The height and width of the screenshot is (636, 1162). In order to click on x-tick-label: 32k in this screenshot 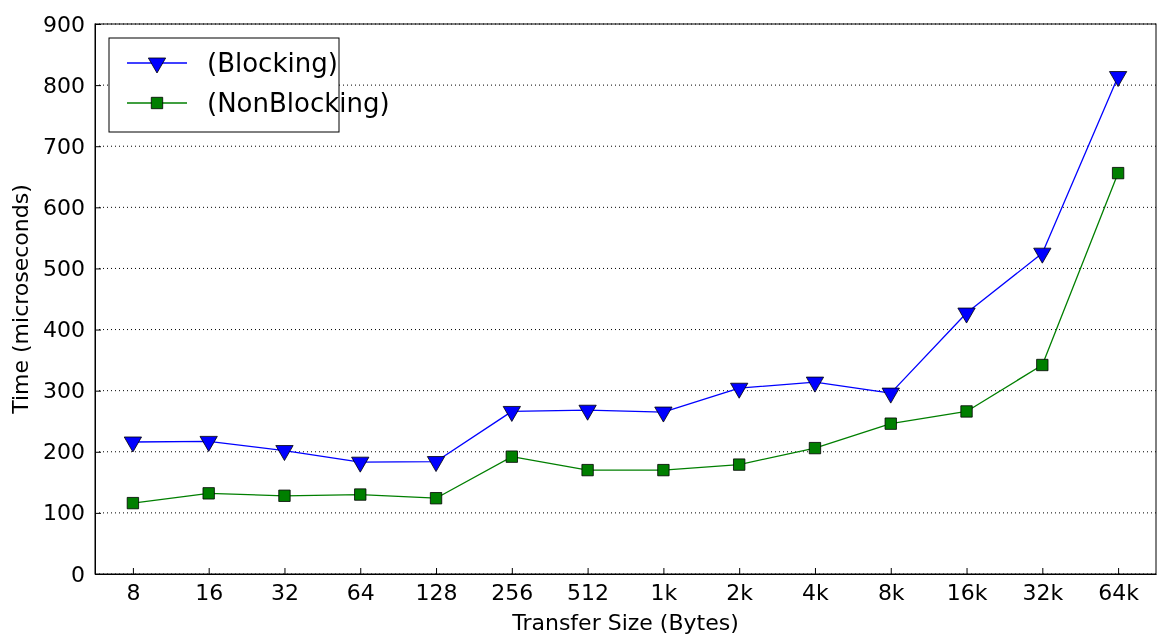, I will do `click(1043, 592)`.